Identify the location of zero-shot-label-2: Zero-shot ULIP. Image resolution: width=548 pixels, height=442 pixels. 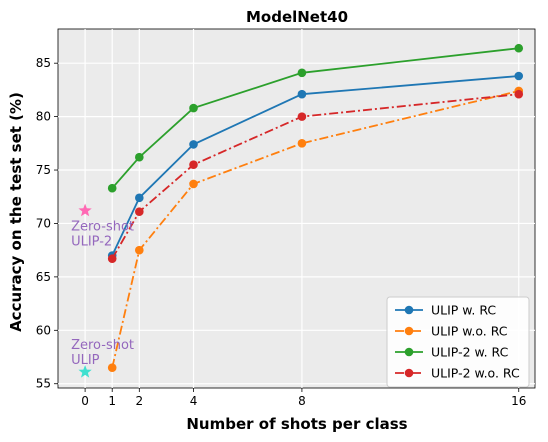
(102, 353).